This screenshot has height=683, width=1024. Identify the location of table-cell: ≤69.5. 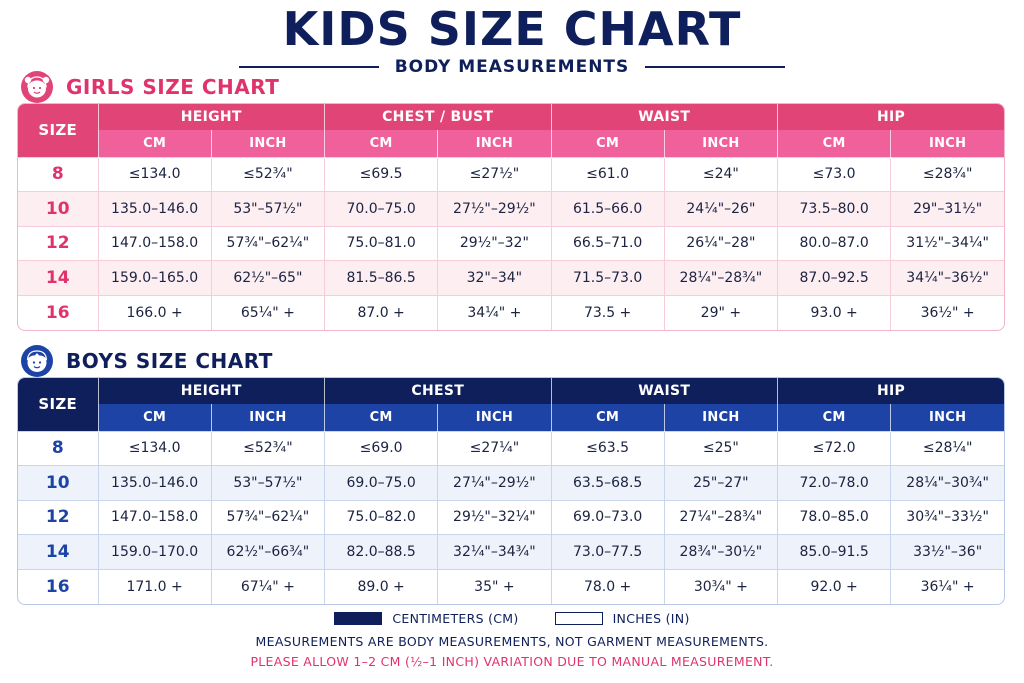
(380, 174).